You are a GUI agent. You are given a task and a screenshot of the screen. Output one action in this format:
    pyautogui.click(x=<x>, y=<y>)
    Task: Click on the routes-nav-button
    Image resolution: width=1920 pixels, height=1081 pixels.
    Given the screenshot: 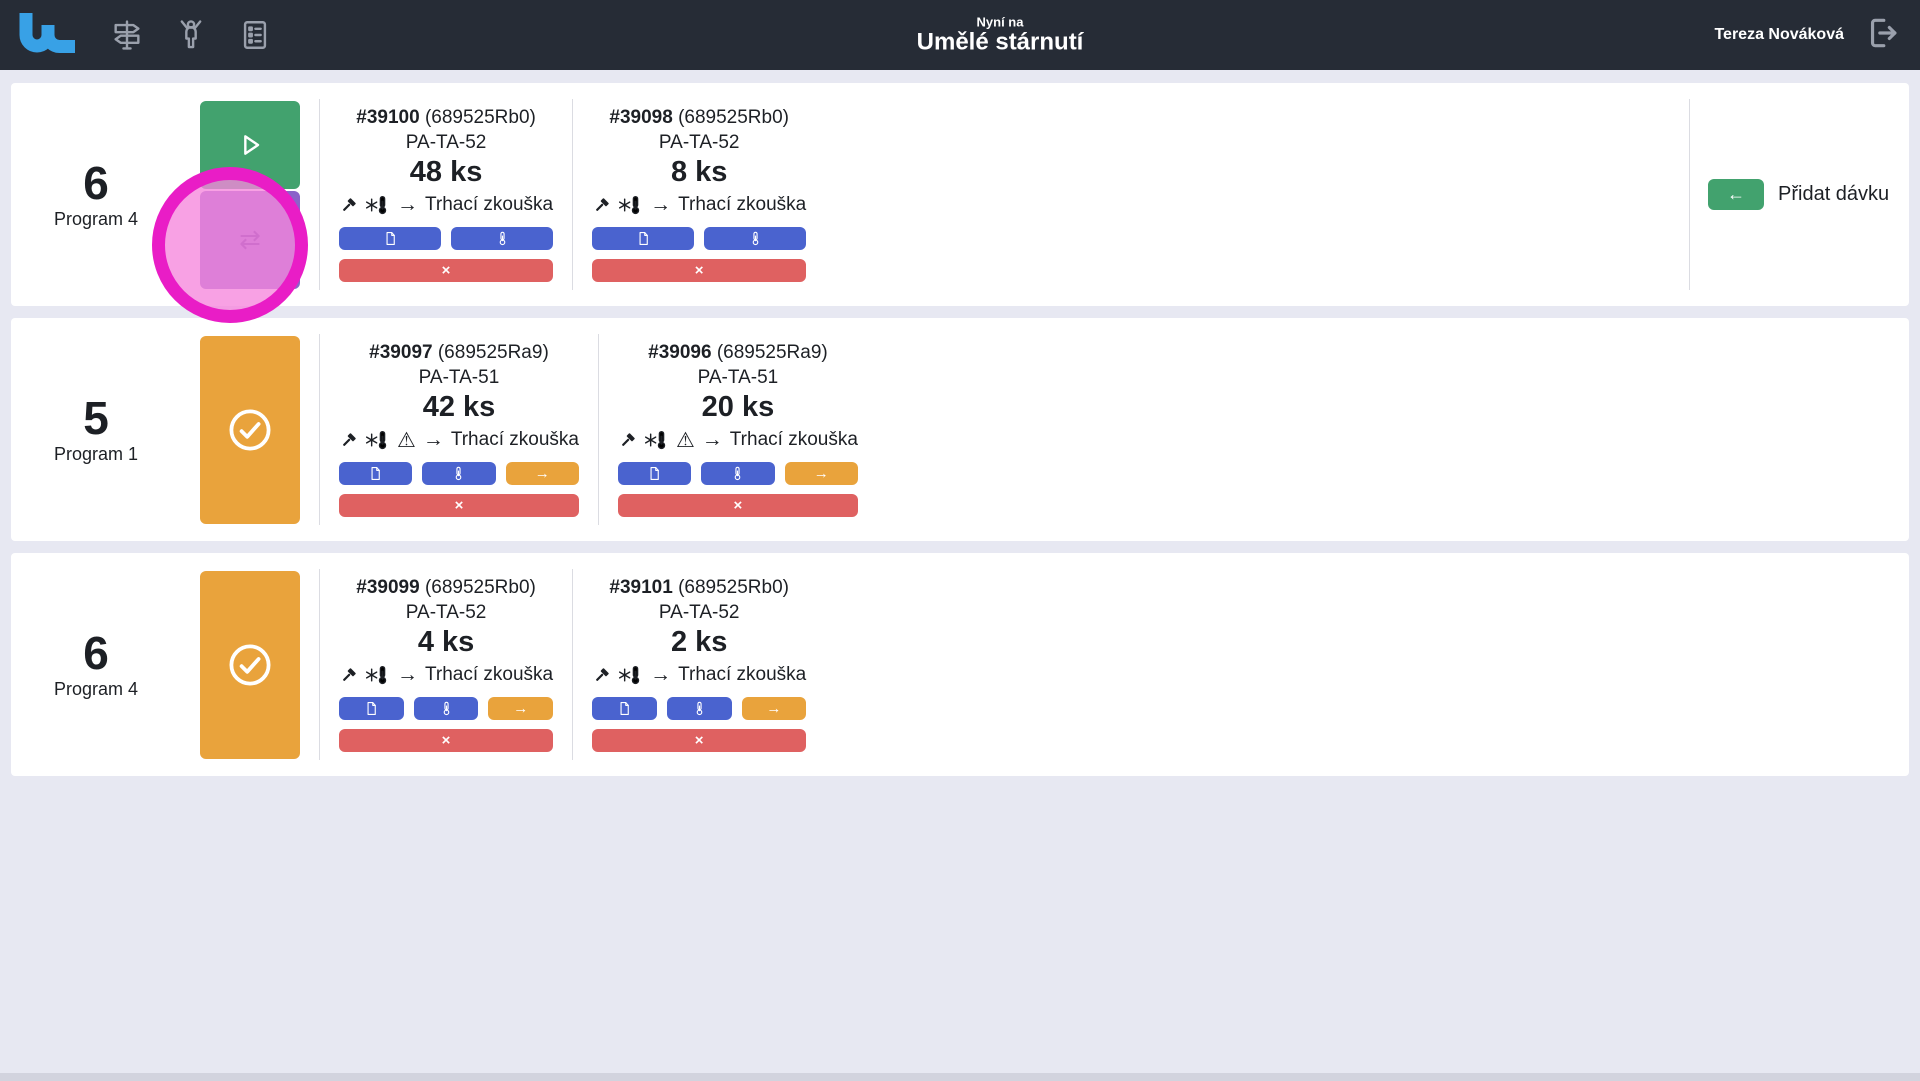 What is the action you would take?
    pyautogui.click(x=127, y=35)
    